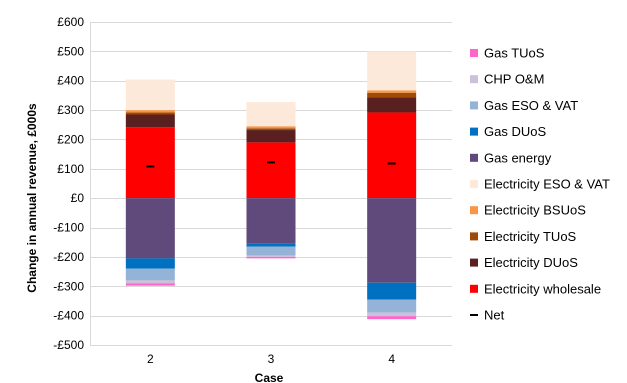  Describe the element at coordinates (78, 198) in the screenshot. I see `y-tick-label-6: £0` at that location.